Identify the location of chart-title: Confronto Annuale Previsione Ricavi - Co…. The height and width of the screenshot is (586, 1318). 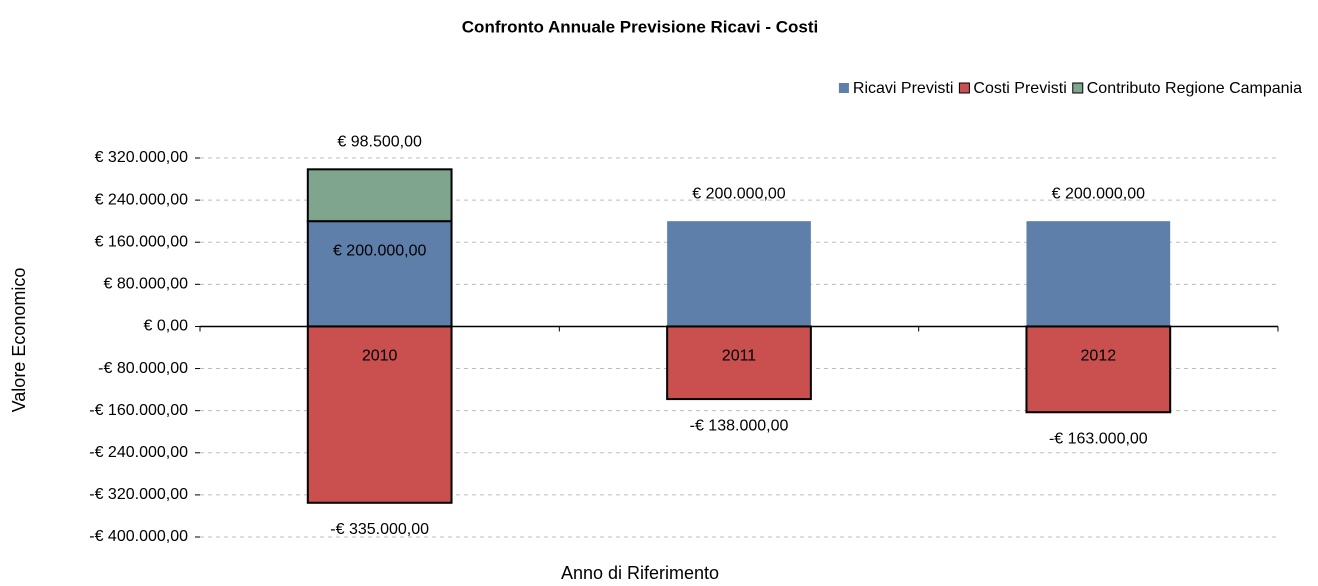
(640, 26).